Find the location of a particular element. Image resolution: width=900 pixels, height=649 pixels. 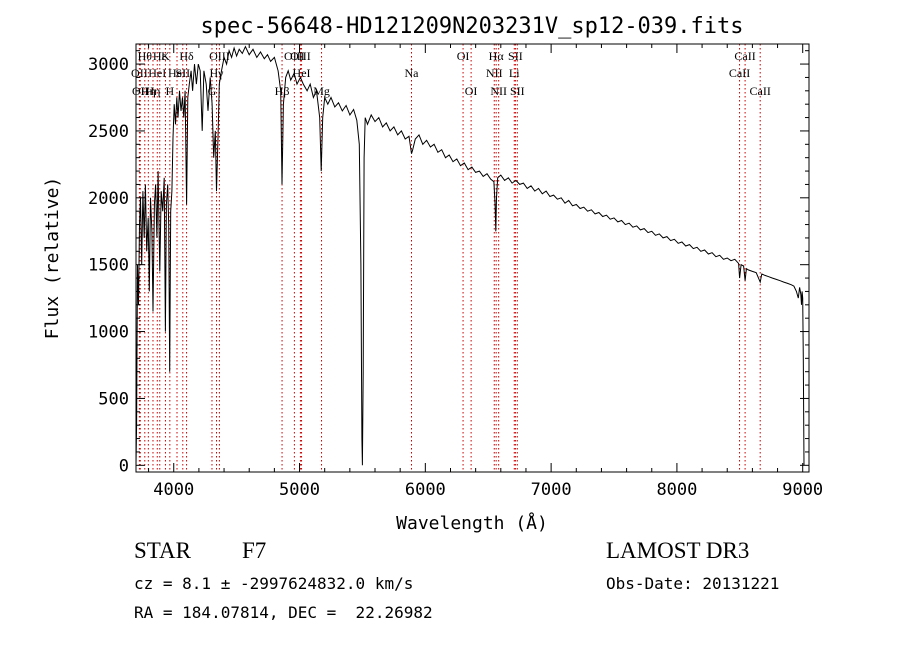

line-marker-label: Na is located at coordinates (411, 73).